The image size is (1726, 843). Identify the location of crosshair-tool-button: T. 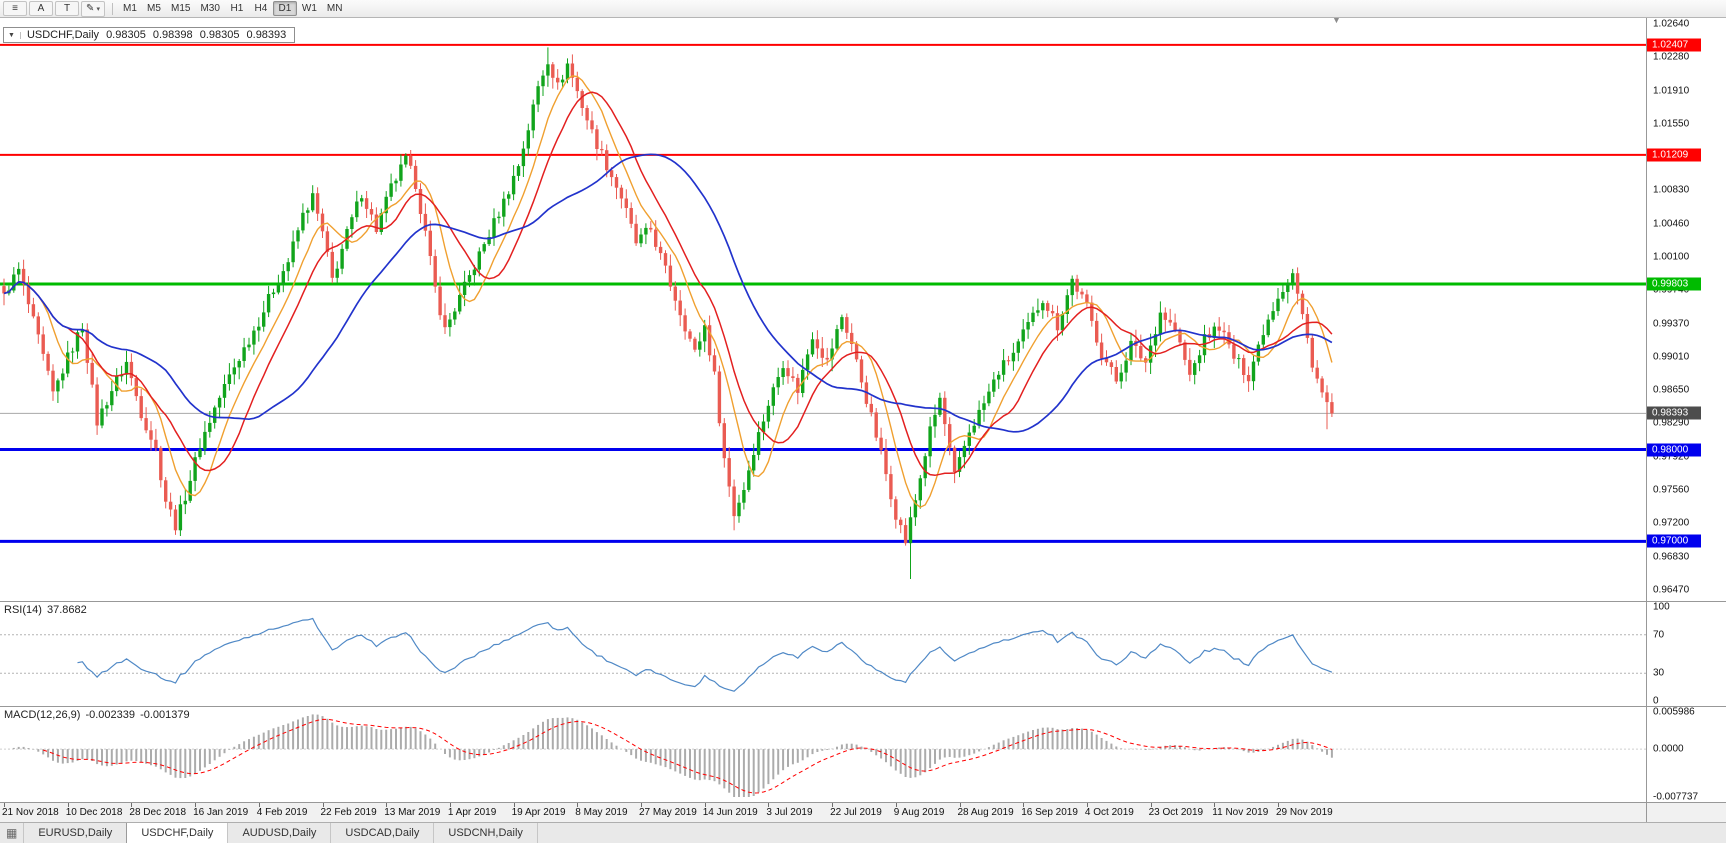
(67, 8).